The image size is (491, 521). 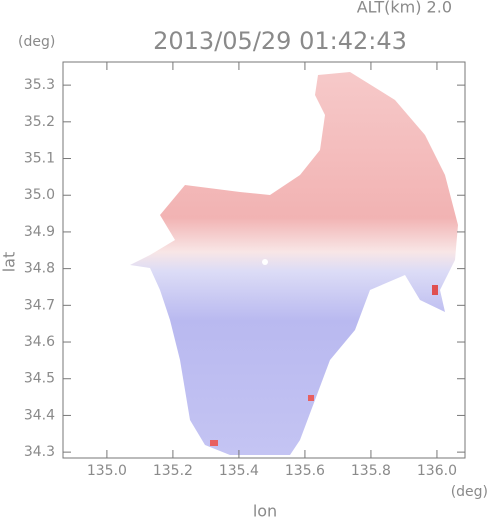 What do you see at coordinates (239, 471) in the screenshot?
I see `x-tick-label: 135.4` at bounding box center [239, 471].